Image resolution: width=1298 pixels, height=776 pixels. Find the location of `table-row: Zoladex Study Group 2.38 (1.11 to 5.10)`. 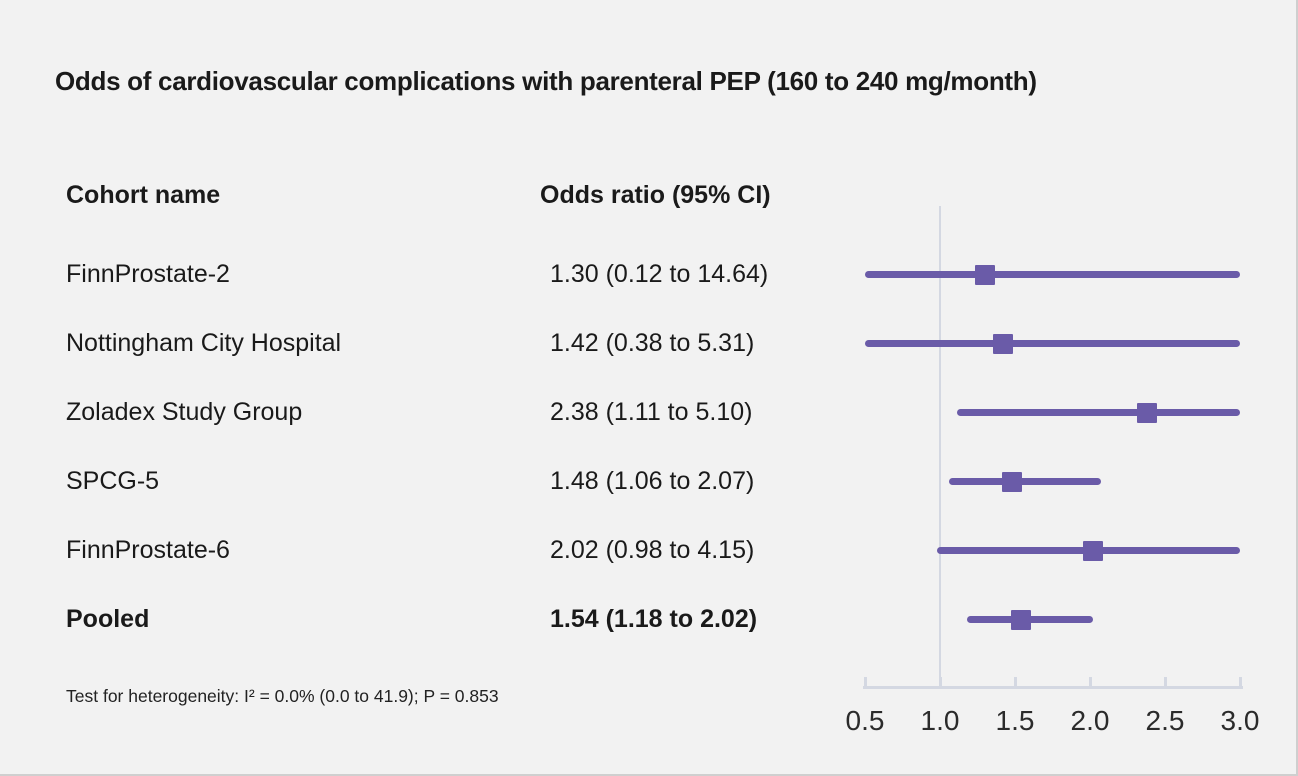

table-row: Zoladex Study Group 2.38 (1.11 to 5.10) is located at coordinates (648, 412).